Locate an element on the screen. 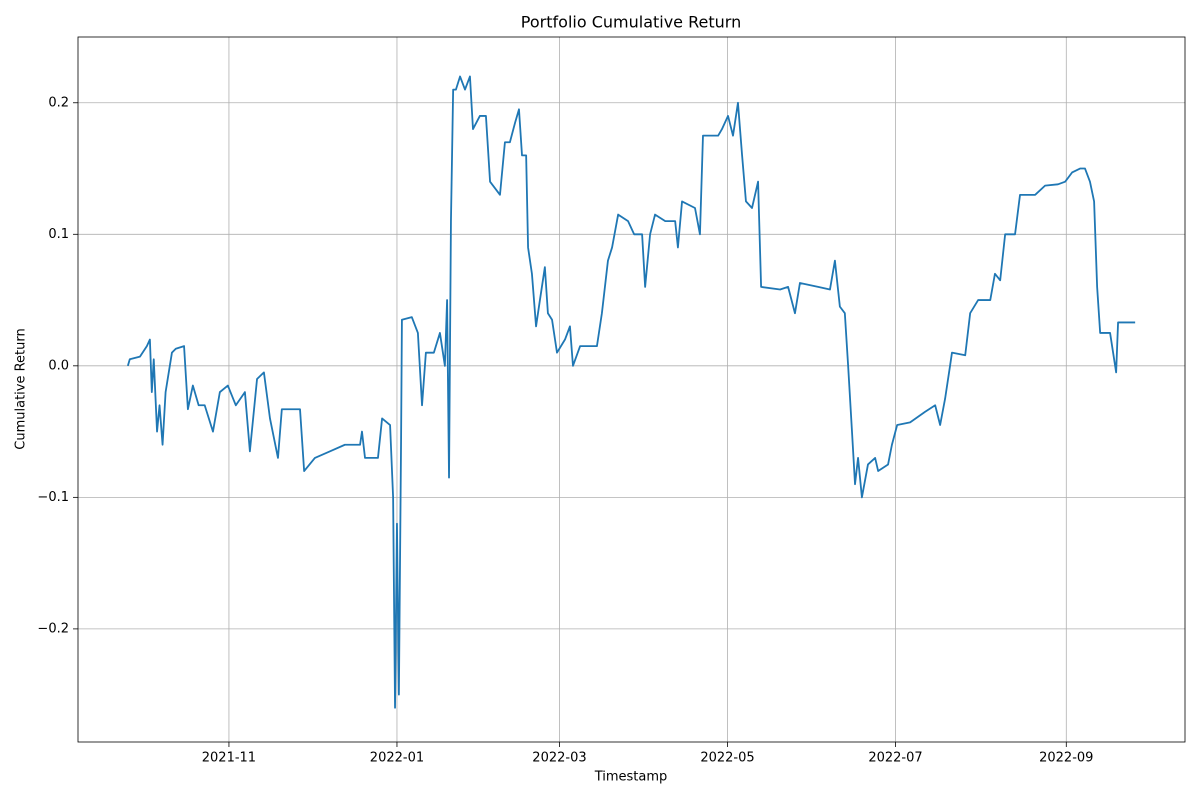  y-tick-label: 0.1 is located at coordinates (58, 234).